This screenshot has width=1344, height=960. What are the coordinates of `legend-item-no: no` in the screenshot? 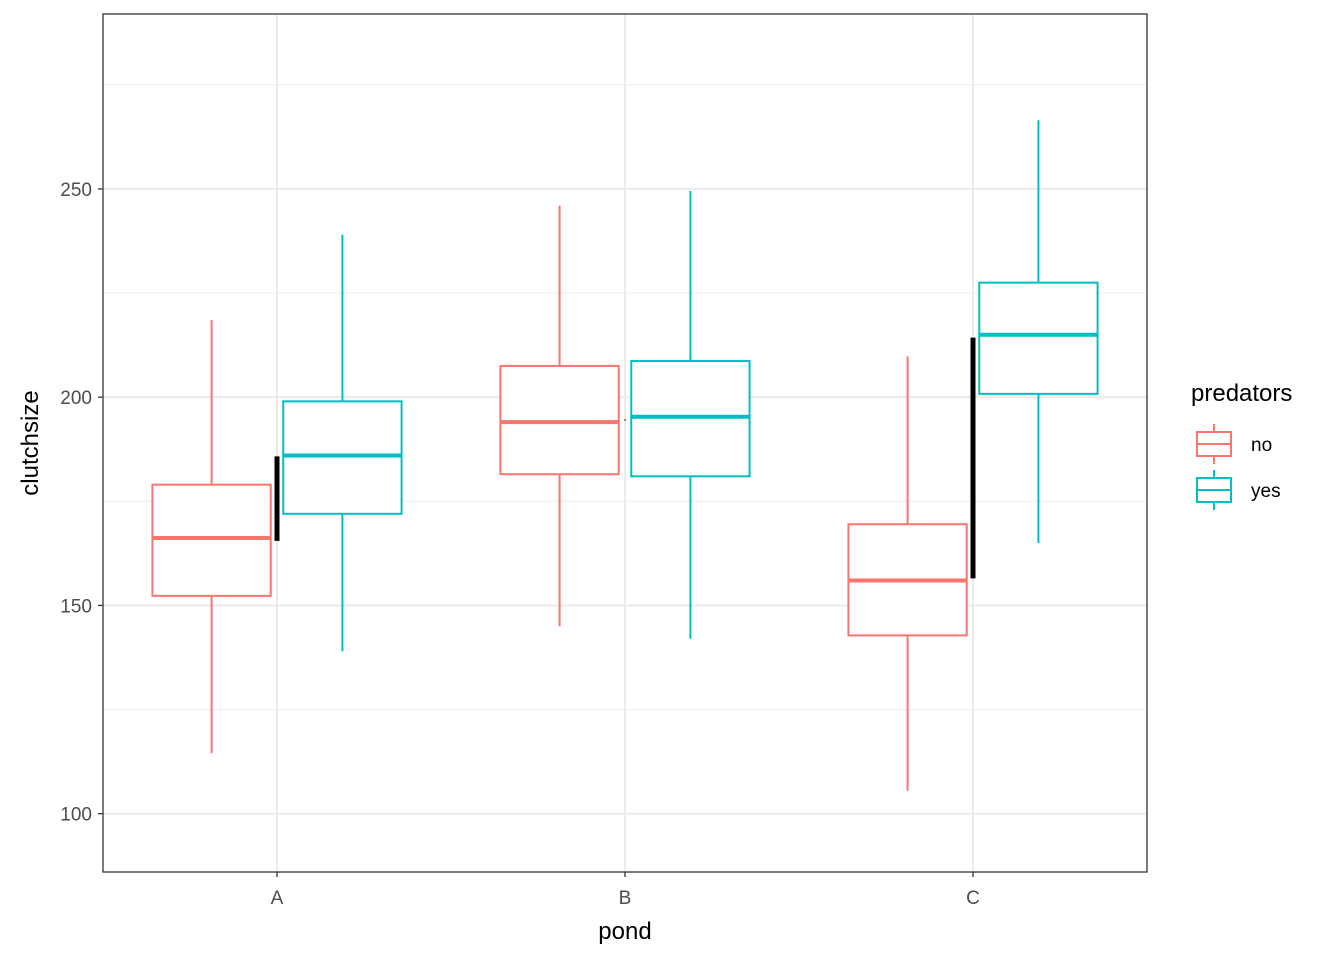 It's located at (1234, 444).